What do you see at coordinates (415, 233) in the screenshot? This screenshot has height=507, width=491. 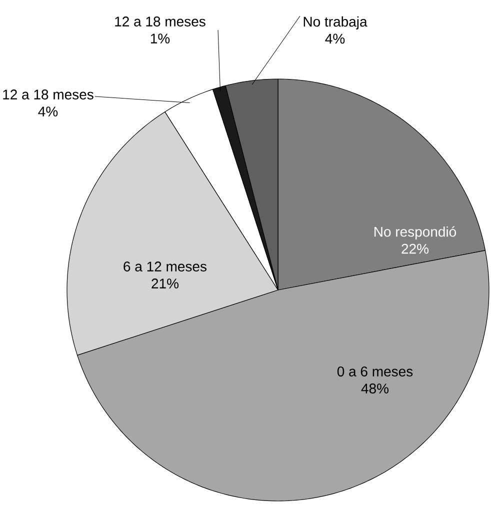 I see `slice-label: No respondió` at bounding box center [415, 233].